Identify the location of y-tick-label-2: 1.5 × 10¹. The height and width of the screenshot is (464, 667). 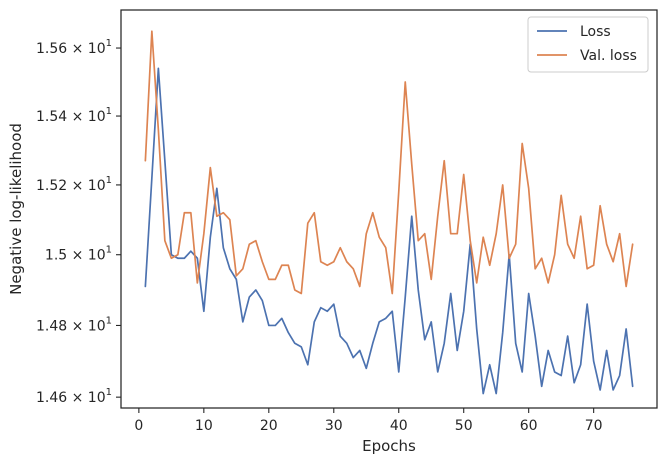
(78, 254).